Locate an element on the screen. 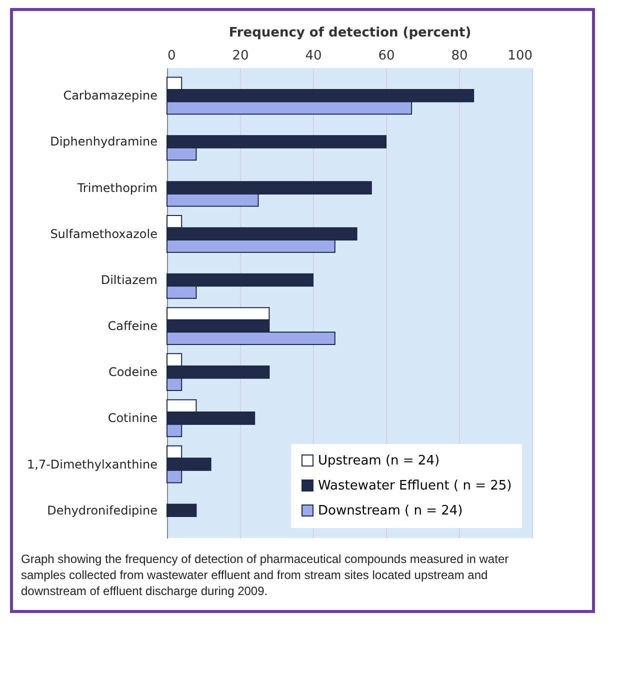 The height and width of the screenshot is (700, 629). y-tick-label: Codeine is located at coordinates (133, 372).